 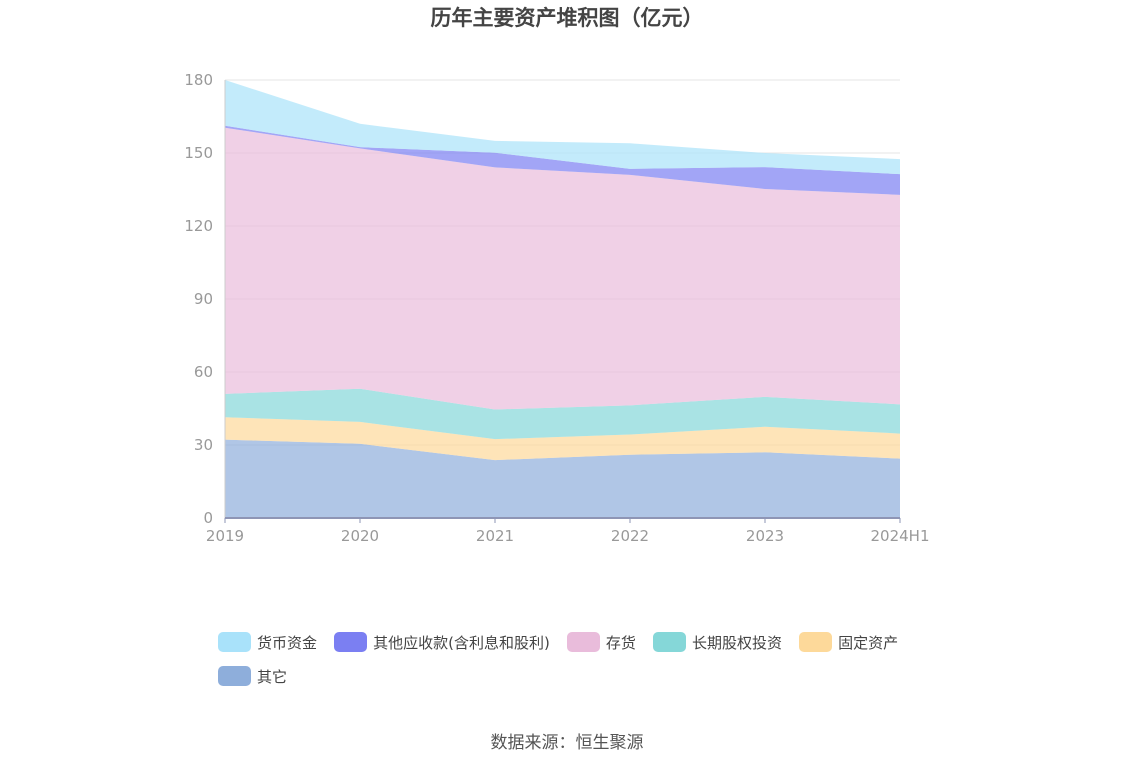 What do you see at coordinates (208, 518) in the screenshot?
I see `y-tick-label: 0` at bounding box center [208, 518].